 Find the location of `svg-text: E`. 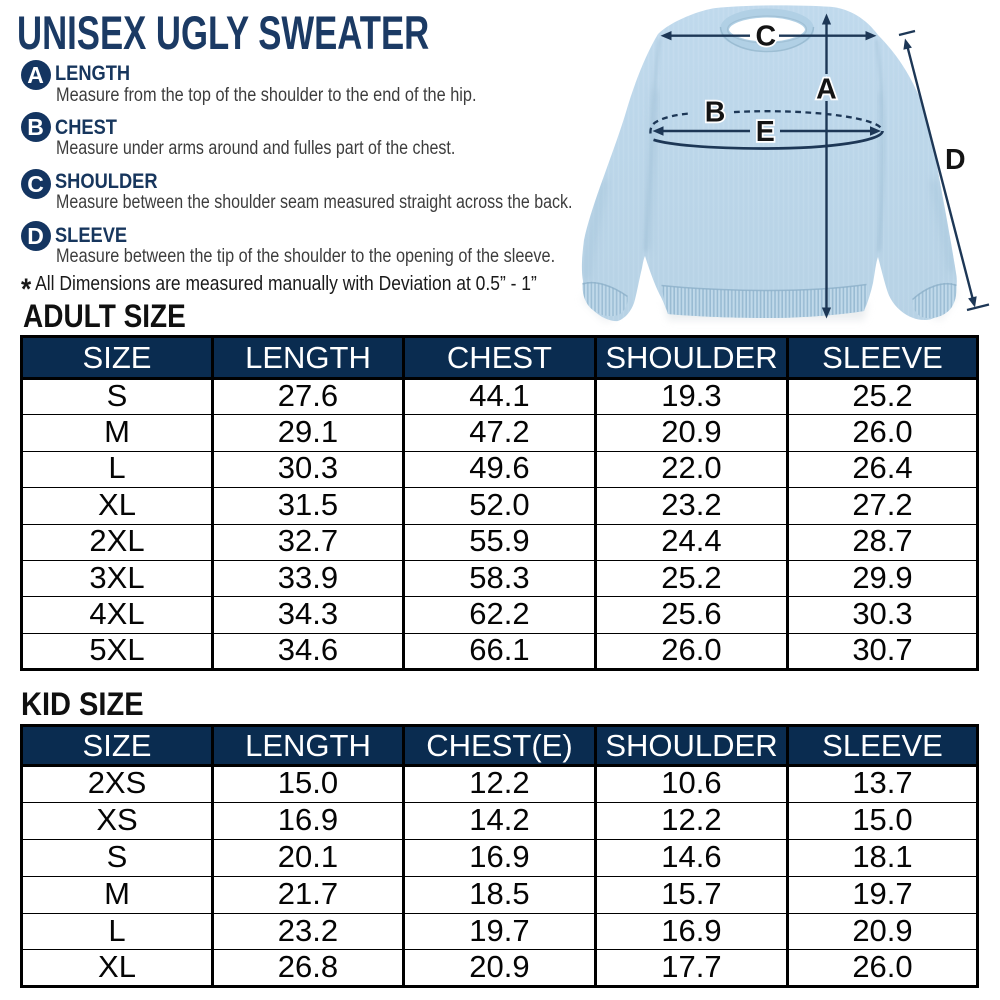

svg-text: E is located at coordinates (765, 132).